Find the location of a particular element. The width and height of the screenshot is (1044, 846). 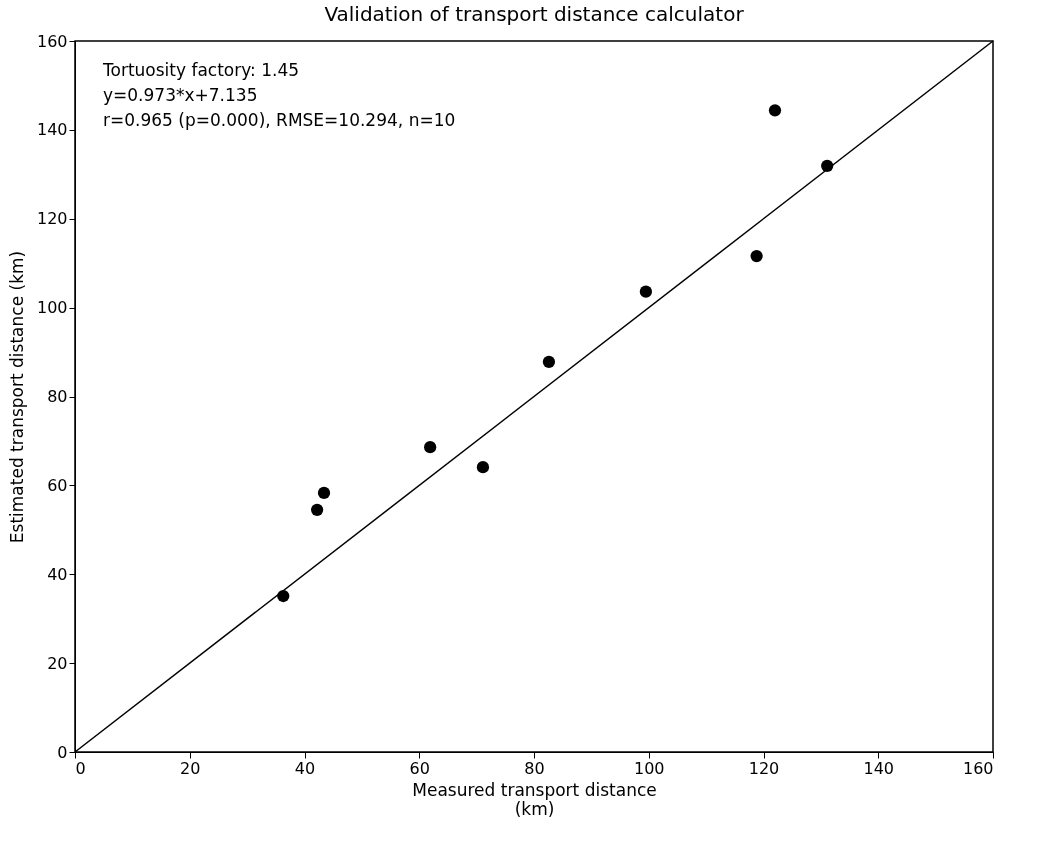

annotation: Tortuosity factory: 1.45 is located at coordinates (201, 70).